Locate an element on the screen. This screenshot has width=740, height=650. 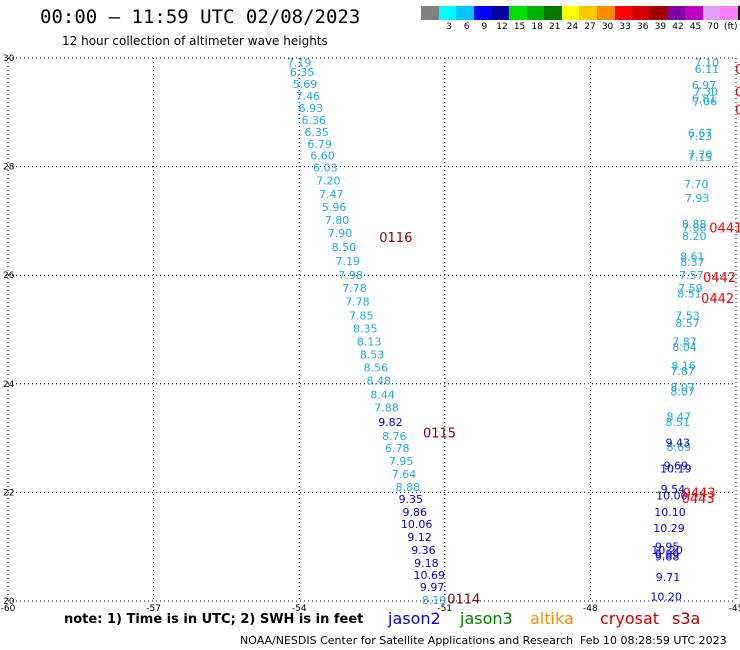
legend-label: 21 is located at coordinates (555, 27).